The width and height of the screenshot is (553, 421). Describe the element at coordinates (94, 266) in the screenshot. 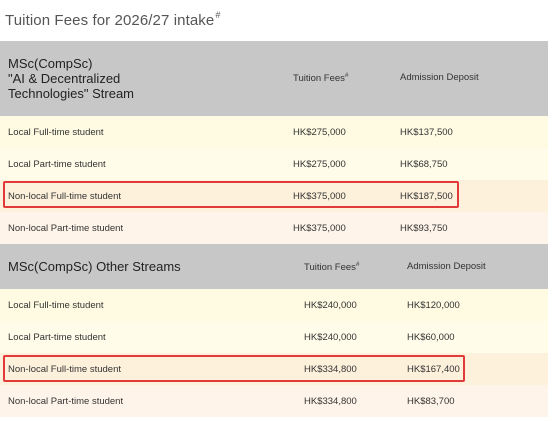

I see `section-2-stream-title: MSc(CompSc) Other Streams` at that location.